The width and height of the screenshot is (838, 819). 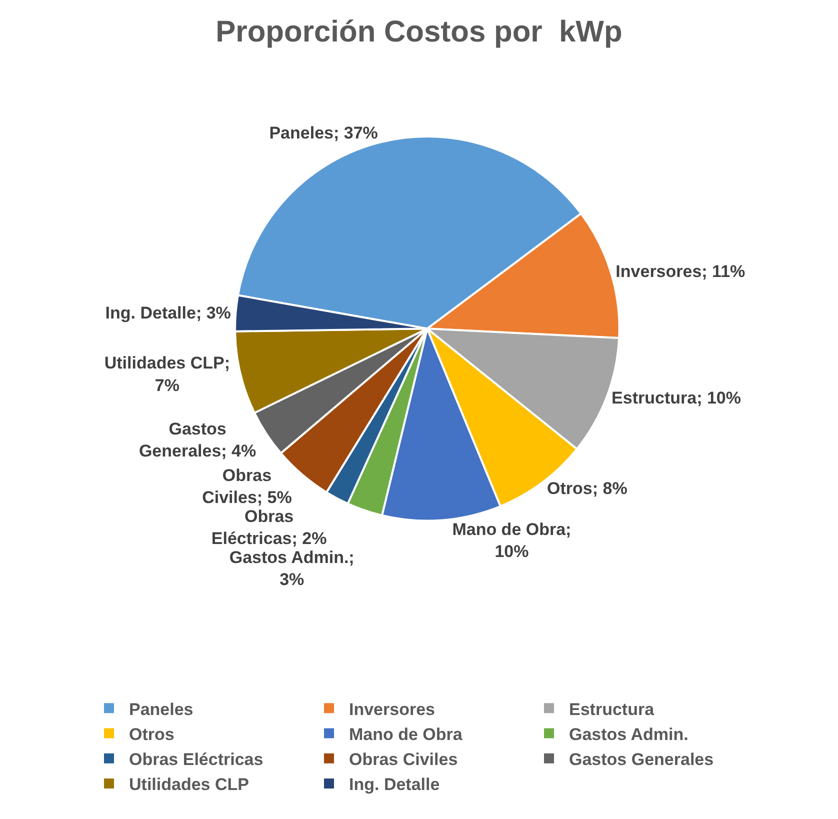 What do you see at coordinates (189, 784) in the screenshot?
I see `legend-label: Utilidades CLP` at bounding box center [189, 784].